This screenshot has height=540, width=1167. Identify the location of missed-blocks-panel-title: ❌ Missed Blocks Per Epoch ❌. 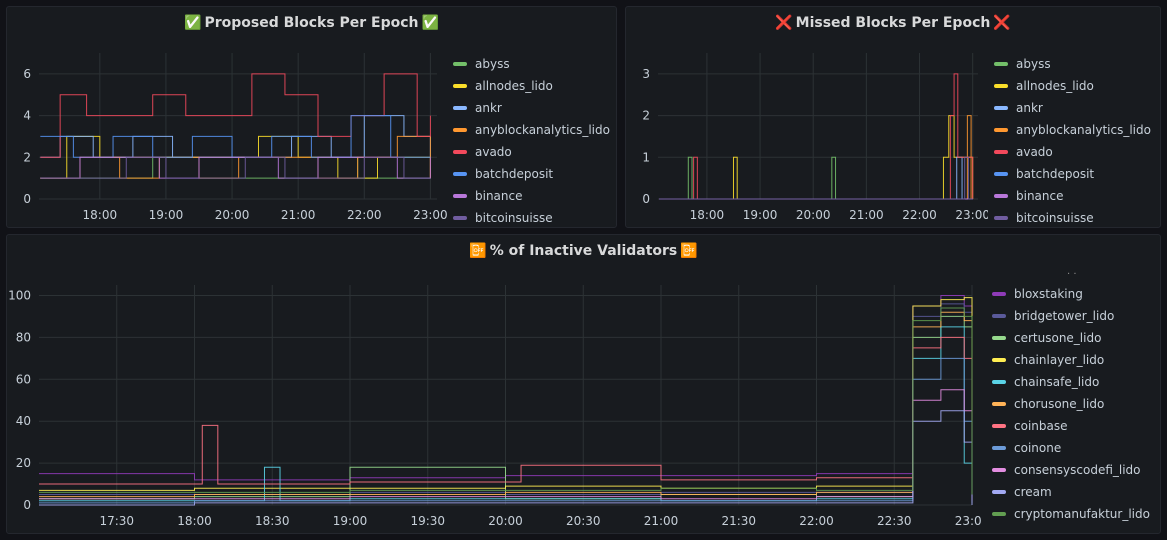
(893, 23).